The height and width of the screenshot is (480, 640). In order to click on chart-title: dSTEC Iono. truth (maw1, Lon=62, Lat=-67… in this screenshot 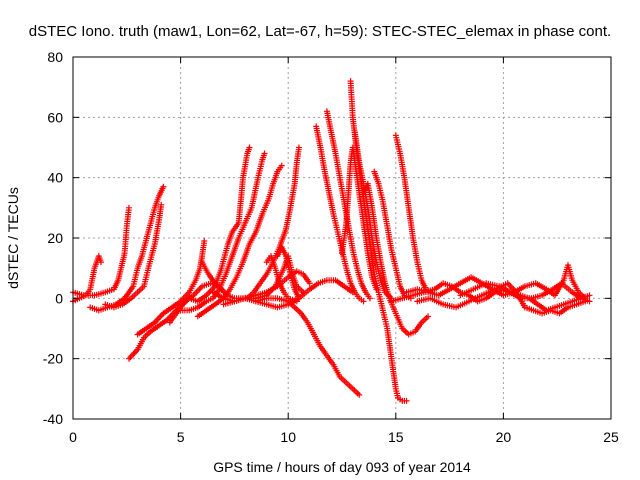, I will do `click(320, 31)`.